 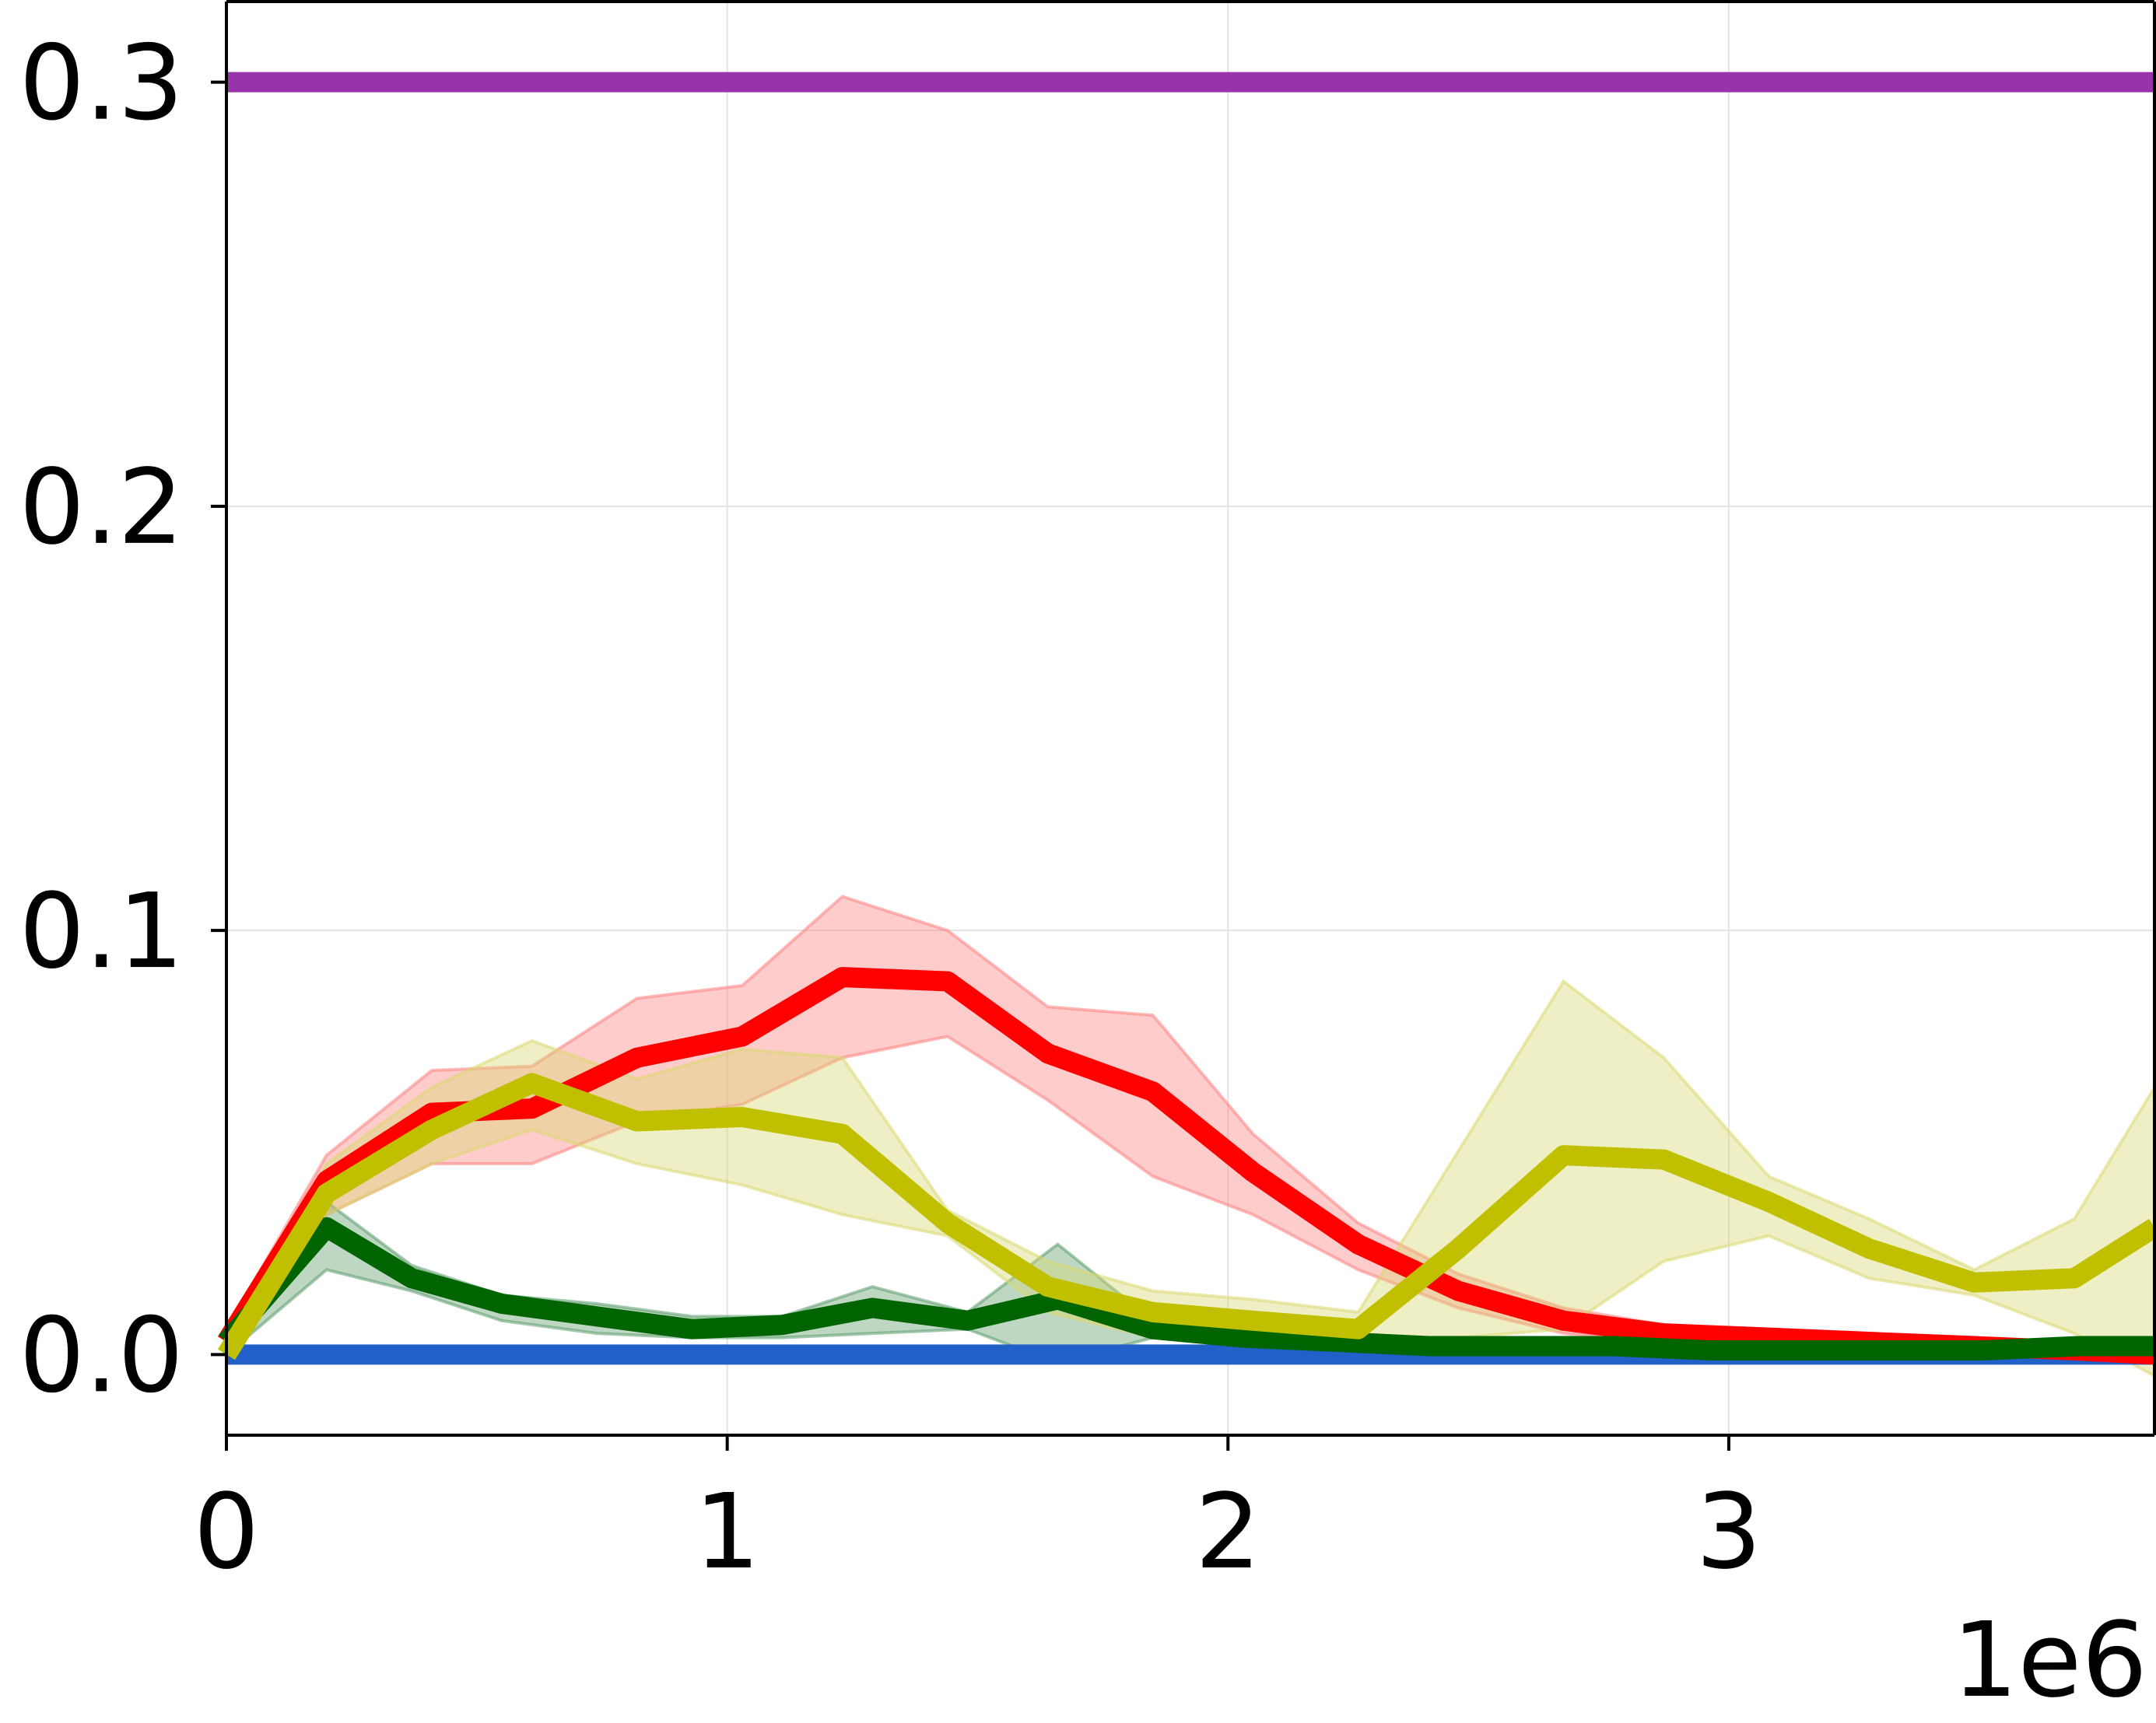 What do you see at coordinates (2049, 1661) in the screenshot?
I see `x-axis-offset-label: 1e6` at bounding box center [2049, 1661].